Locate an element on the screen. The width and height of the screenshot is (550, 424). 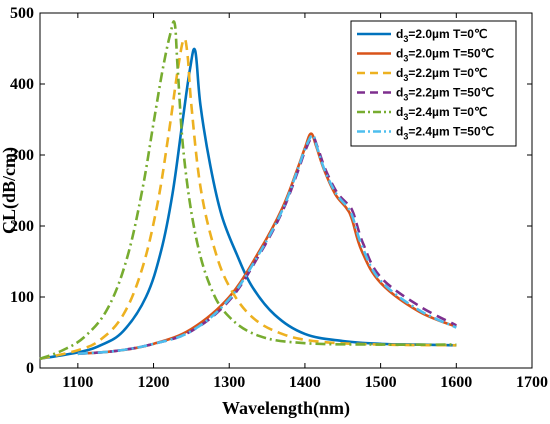
y-tick-label: 500 is located at coordinates (22, 13).